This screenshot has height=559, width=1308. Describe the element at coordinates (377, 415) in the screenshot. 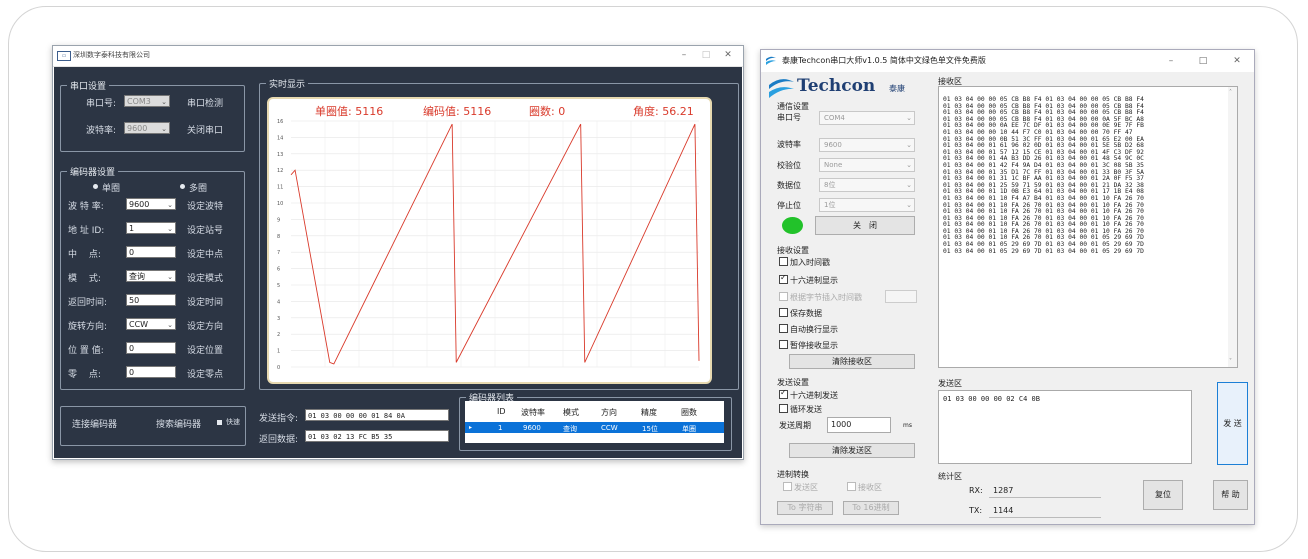

I see `send-cmd-field: 01 03 00 00 00 01 84 0A` at that location.